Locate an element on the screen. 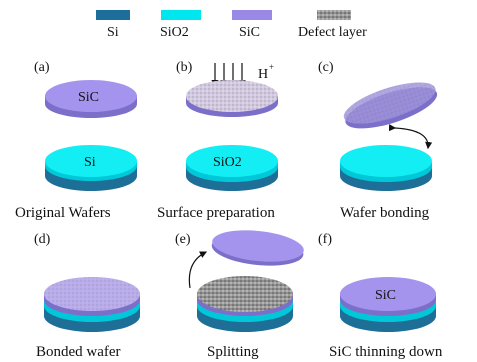 The image size is (477, 362). panel-c-flip-arrow is located at coordinates (410, 137).